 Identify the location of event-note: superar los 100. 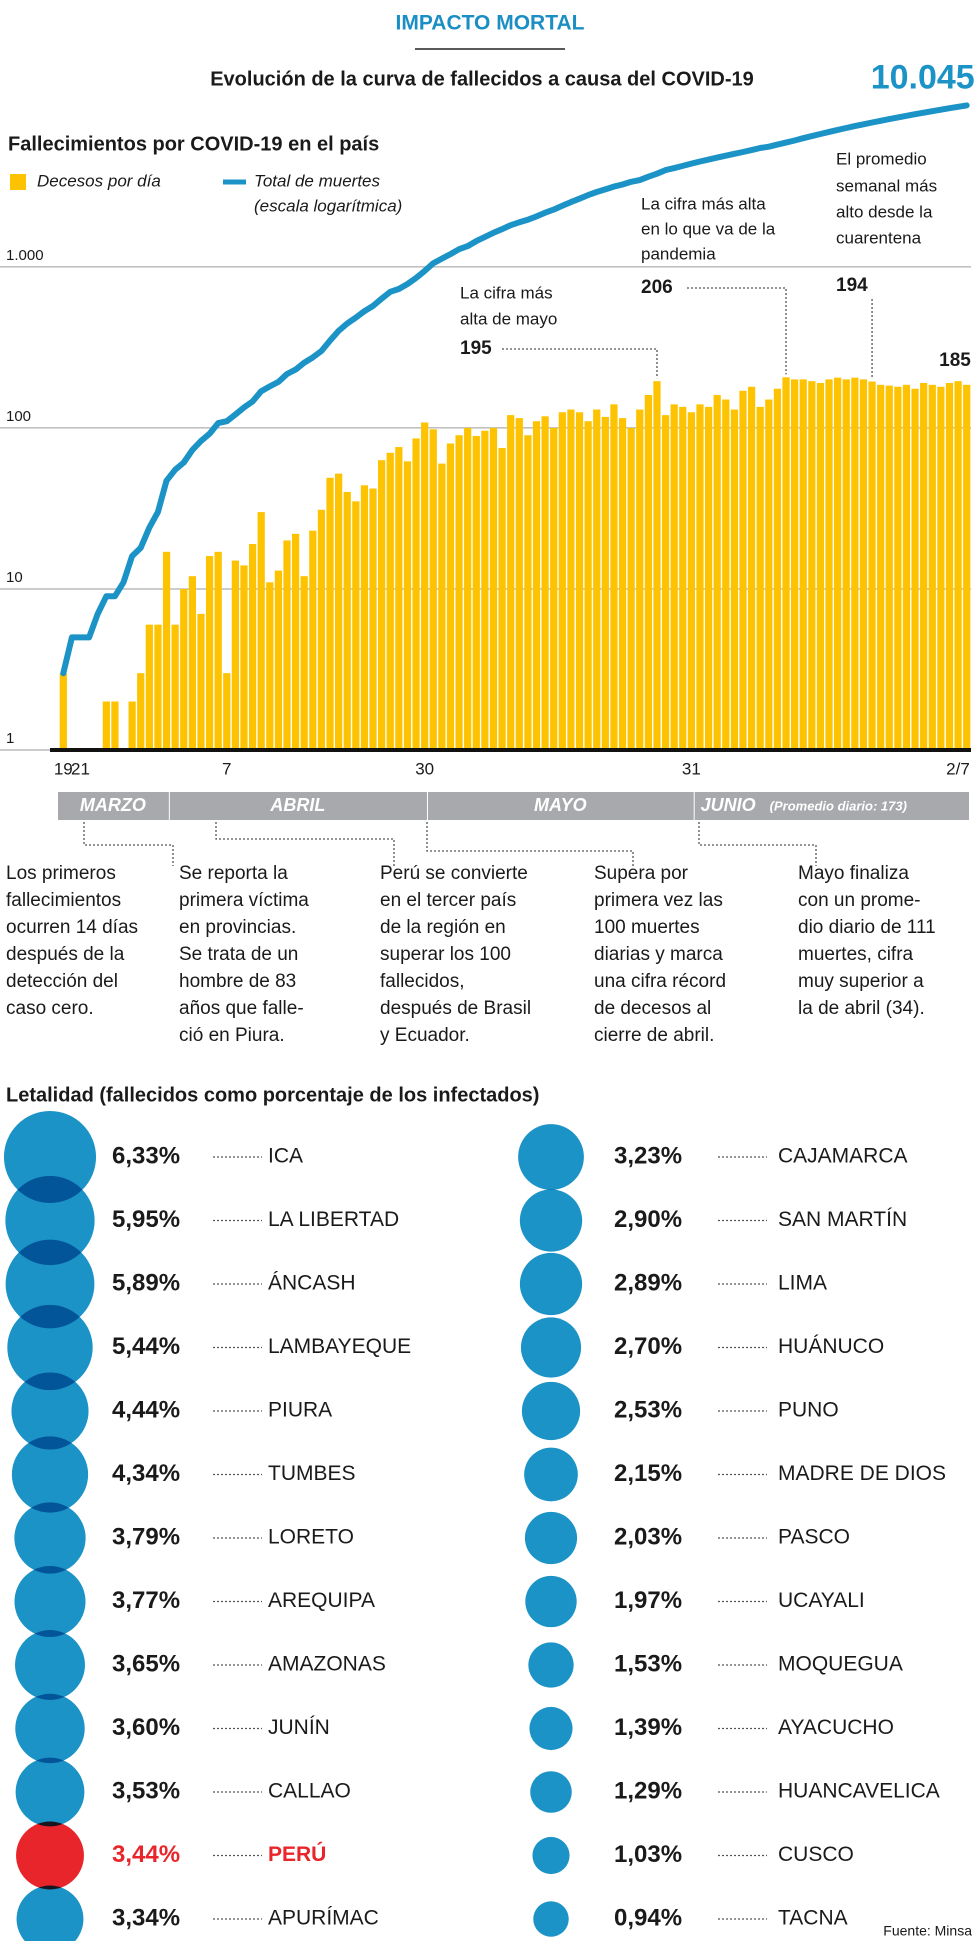
(445, 954).